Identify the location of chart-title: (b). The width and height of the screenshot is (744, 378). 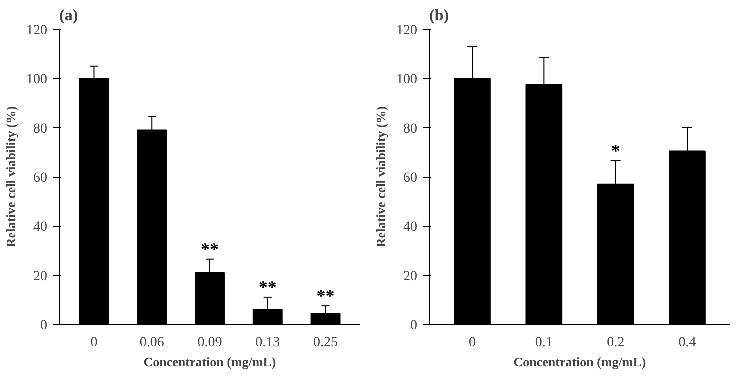
(440, 16).